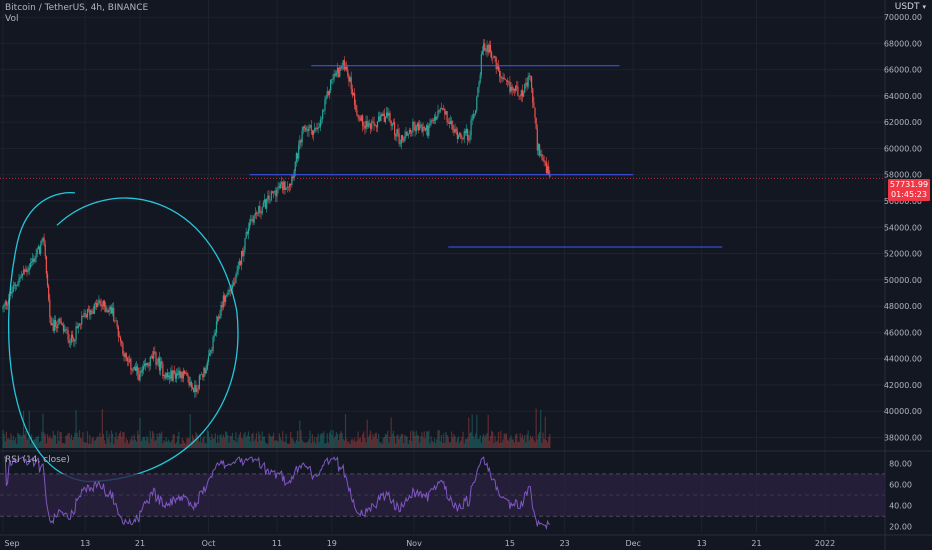 The height and width of the screenshot is (550, 932). What do you see at coordinates (442, 493) in the screenshot?
I see `rsi-pane` at bounding box center [442, 493].